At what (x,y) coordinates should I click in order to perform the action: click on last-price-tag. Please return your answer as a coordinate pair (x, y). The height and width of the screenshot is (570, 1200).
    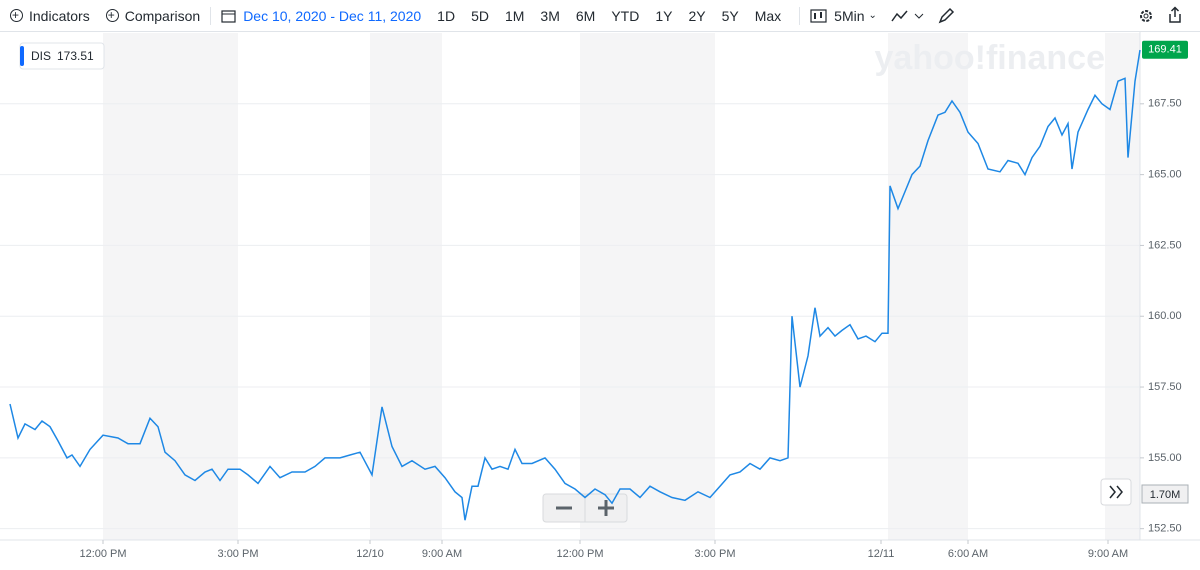
    Looking at the image, I should click on (1165, 49).